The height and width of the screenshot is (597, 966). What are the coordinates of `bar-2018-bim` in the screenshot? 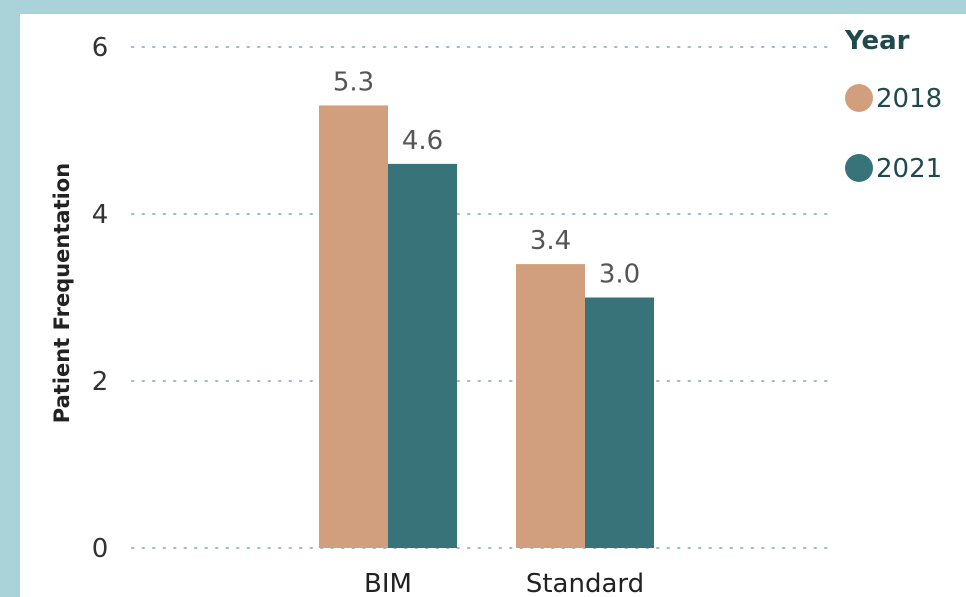 It's located at (353, 326).